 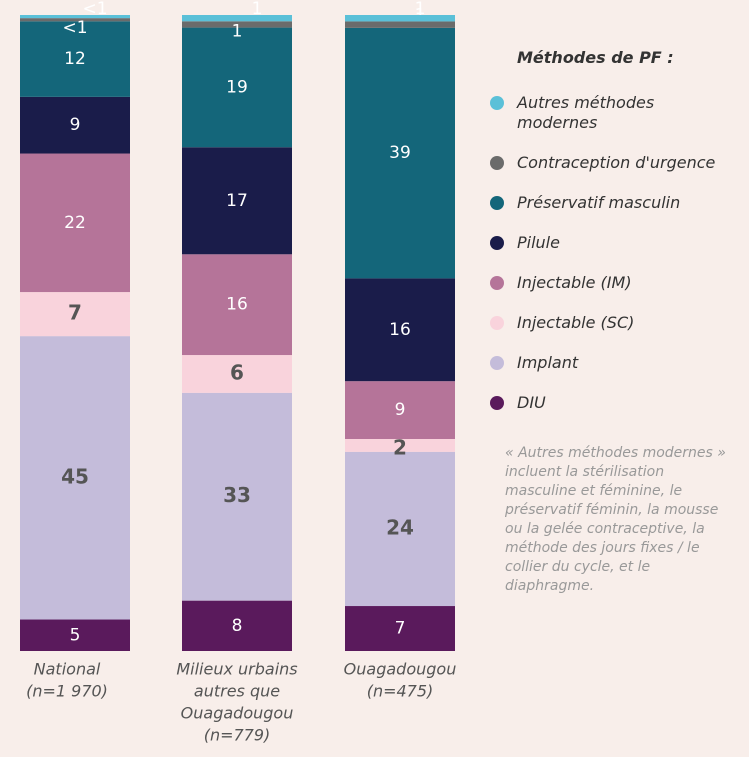 What do you see at coordinates (67, 691) in the screenshot?
I see `category-label: (n=1 970)` at bounding box center [67, 691].